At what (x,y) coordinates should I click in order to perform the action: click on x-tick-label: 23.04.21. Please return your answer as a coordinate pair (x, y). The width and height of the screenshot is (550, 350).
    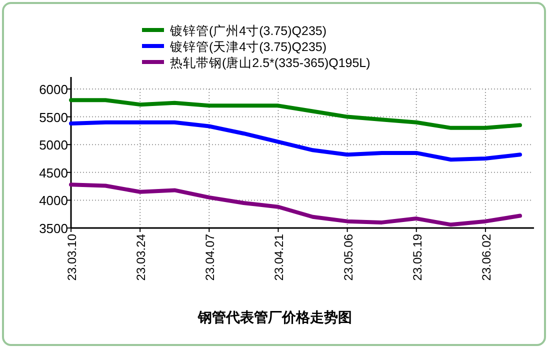
    Looking at the image, I should click on (279, 257).